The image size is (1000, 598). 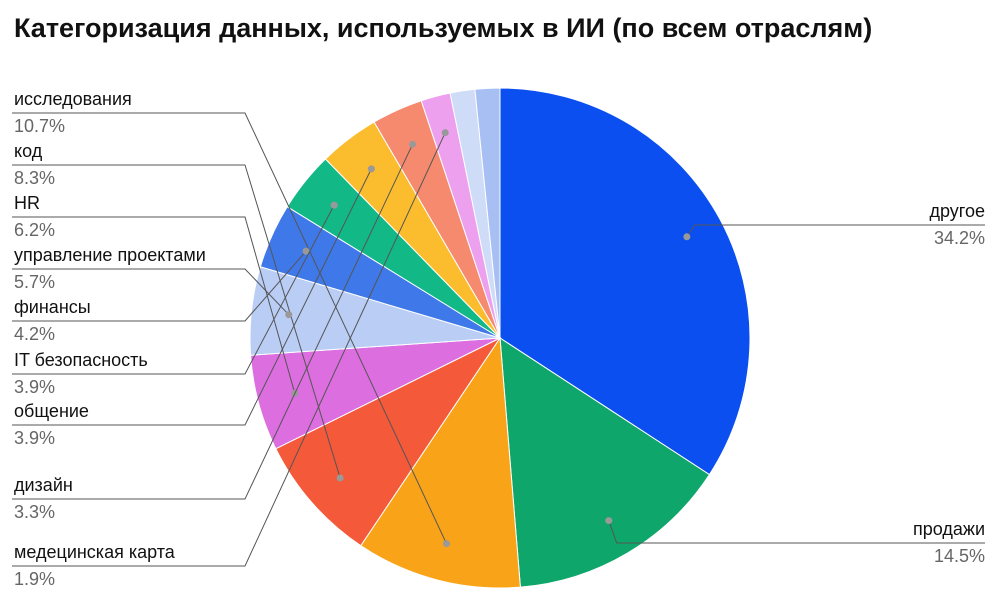 I want to click on slice-value: 8.3%, so click(x=34, y=178).